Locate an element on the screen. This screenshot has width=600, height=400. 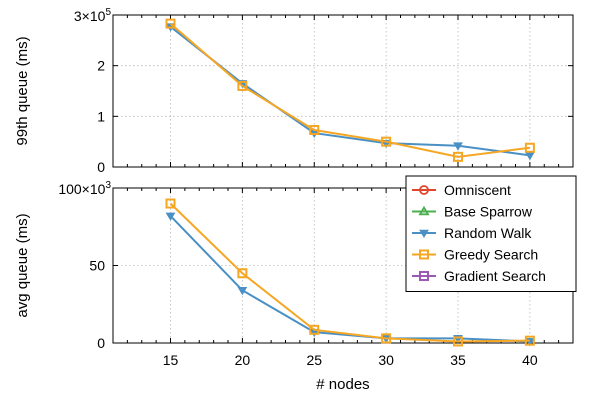
x-tick-label: 25 is located at coordinates (314, 360).